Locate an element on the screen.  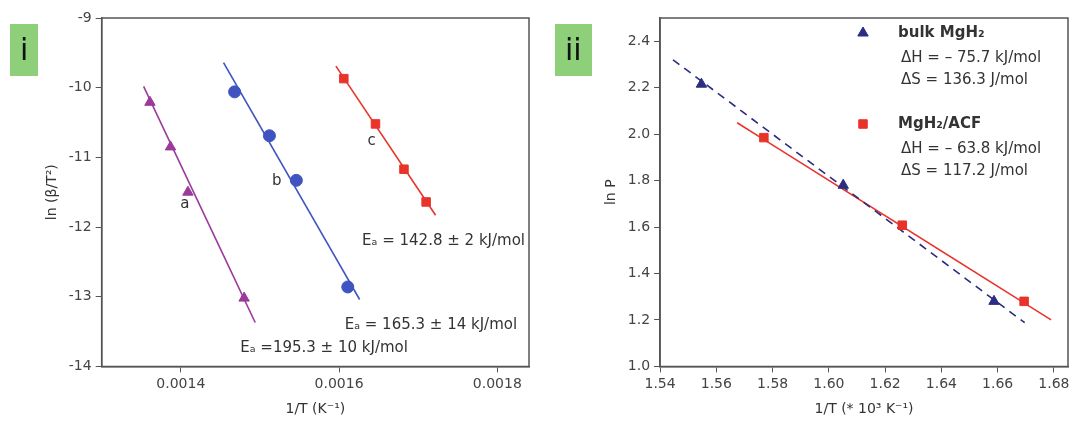
annotation: ΔH = – 63.8 kJ/mol is located at coordinates (971, 147).